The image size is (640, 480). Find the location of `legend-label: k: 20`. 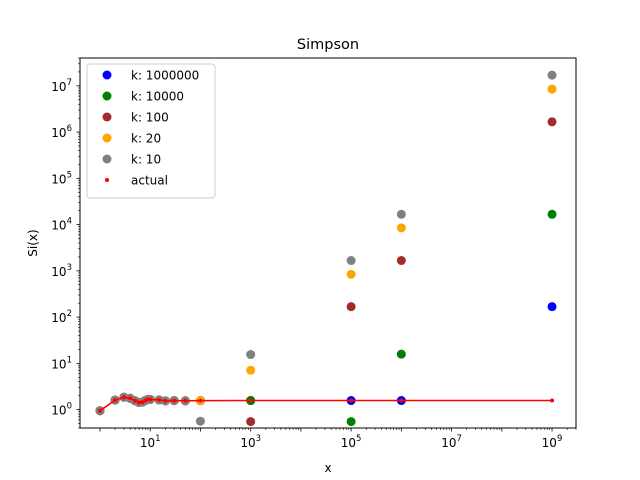

legend-label: k: 20 is located at coordinates (146, 139).